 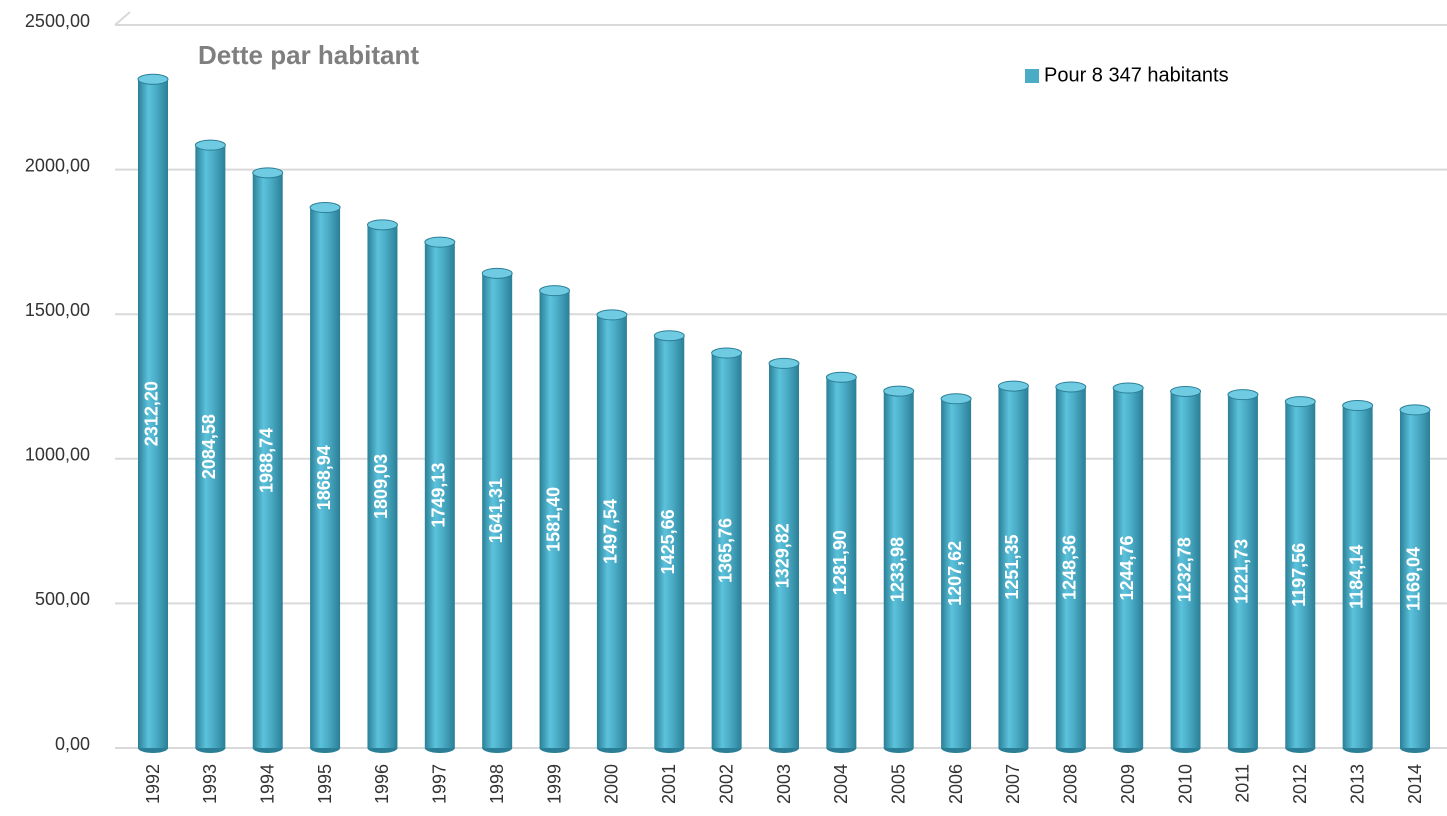 I want to click on value-label: 1497,54, so click(x=611, y=531).